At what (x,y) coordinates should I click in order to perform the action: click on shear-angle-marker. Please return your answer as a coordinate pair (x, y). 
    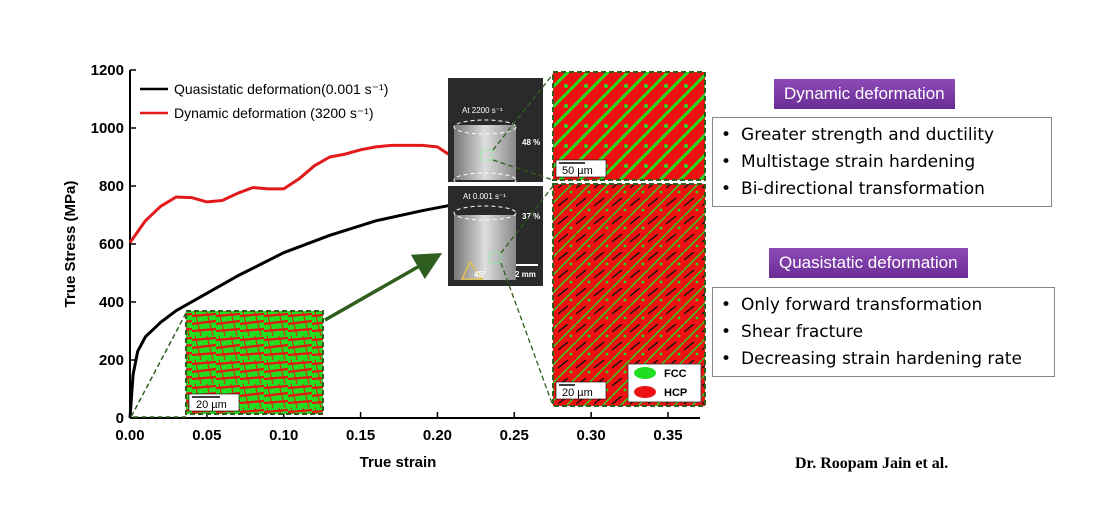
    Looking at the image, I should click on (472, 270).